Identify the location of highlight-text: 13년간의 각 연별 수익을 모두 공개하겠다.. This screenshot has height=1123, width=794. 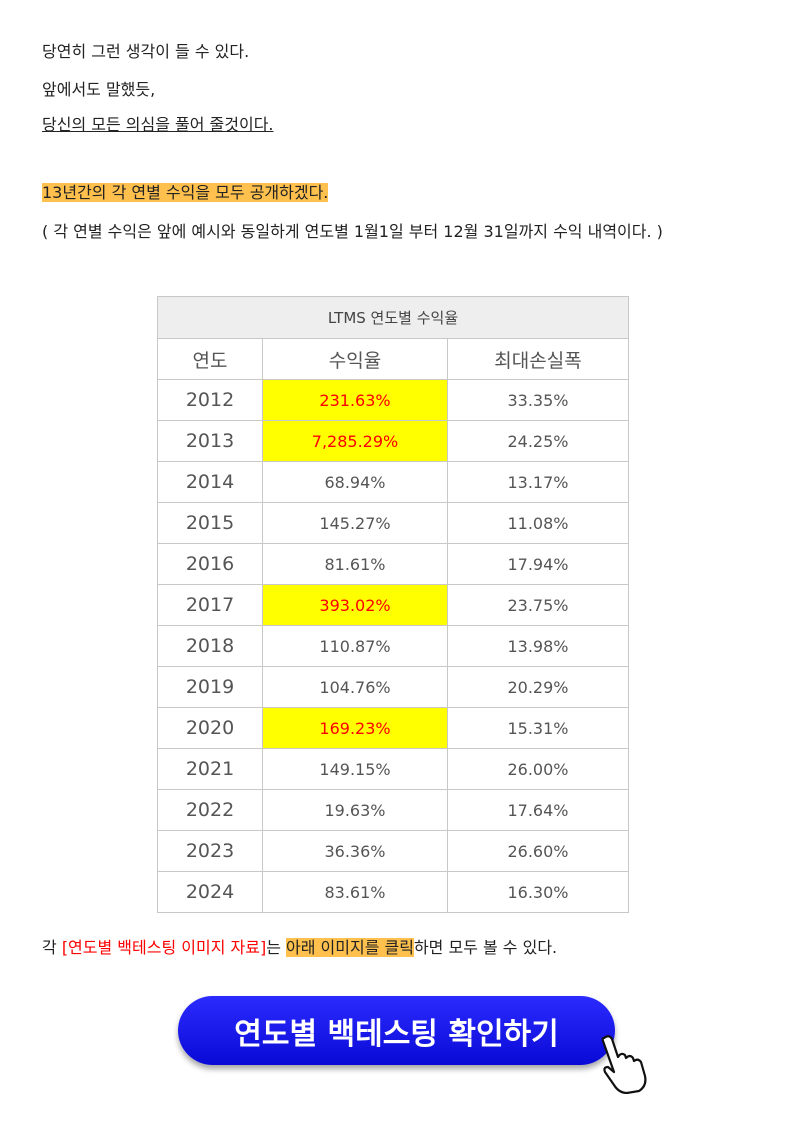
(185, 192).